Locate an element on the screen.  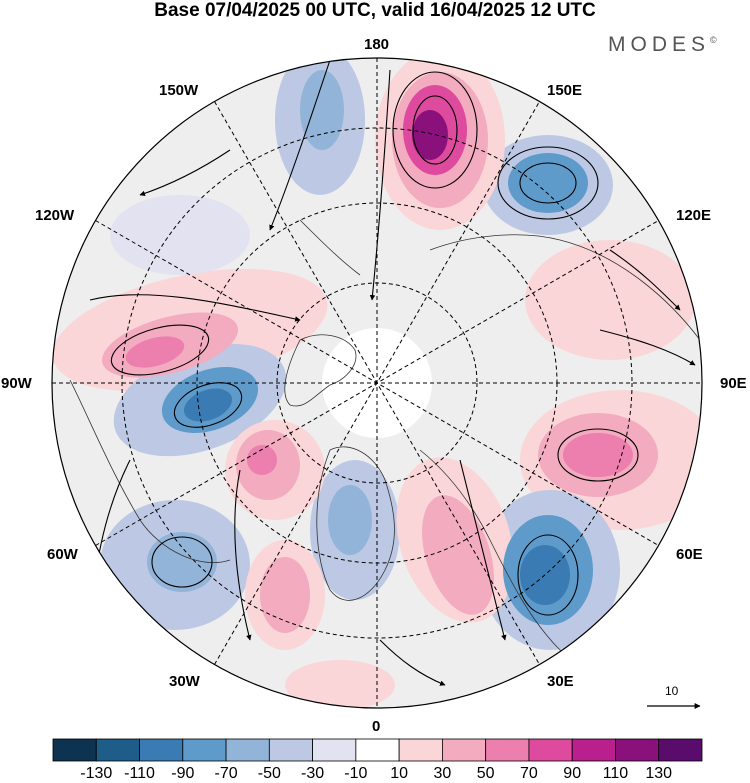
anticyclone-bering is located at coordinates (435, 130).